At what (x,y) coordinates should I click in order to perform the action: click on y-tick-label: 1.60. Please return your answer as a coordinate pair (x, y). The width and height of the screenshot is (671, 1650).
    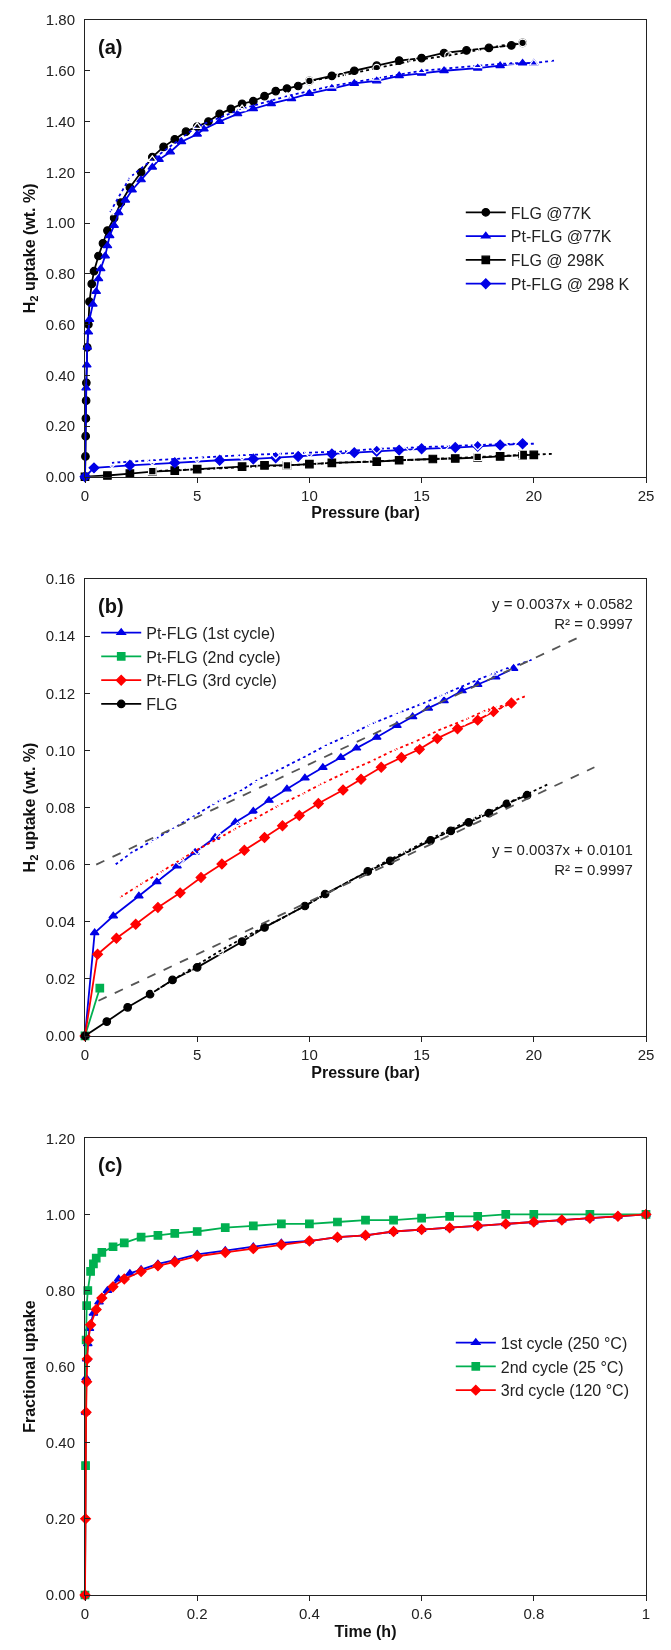
    Looking at the image, I should click on (60, 70).